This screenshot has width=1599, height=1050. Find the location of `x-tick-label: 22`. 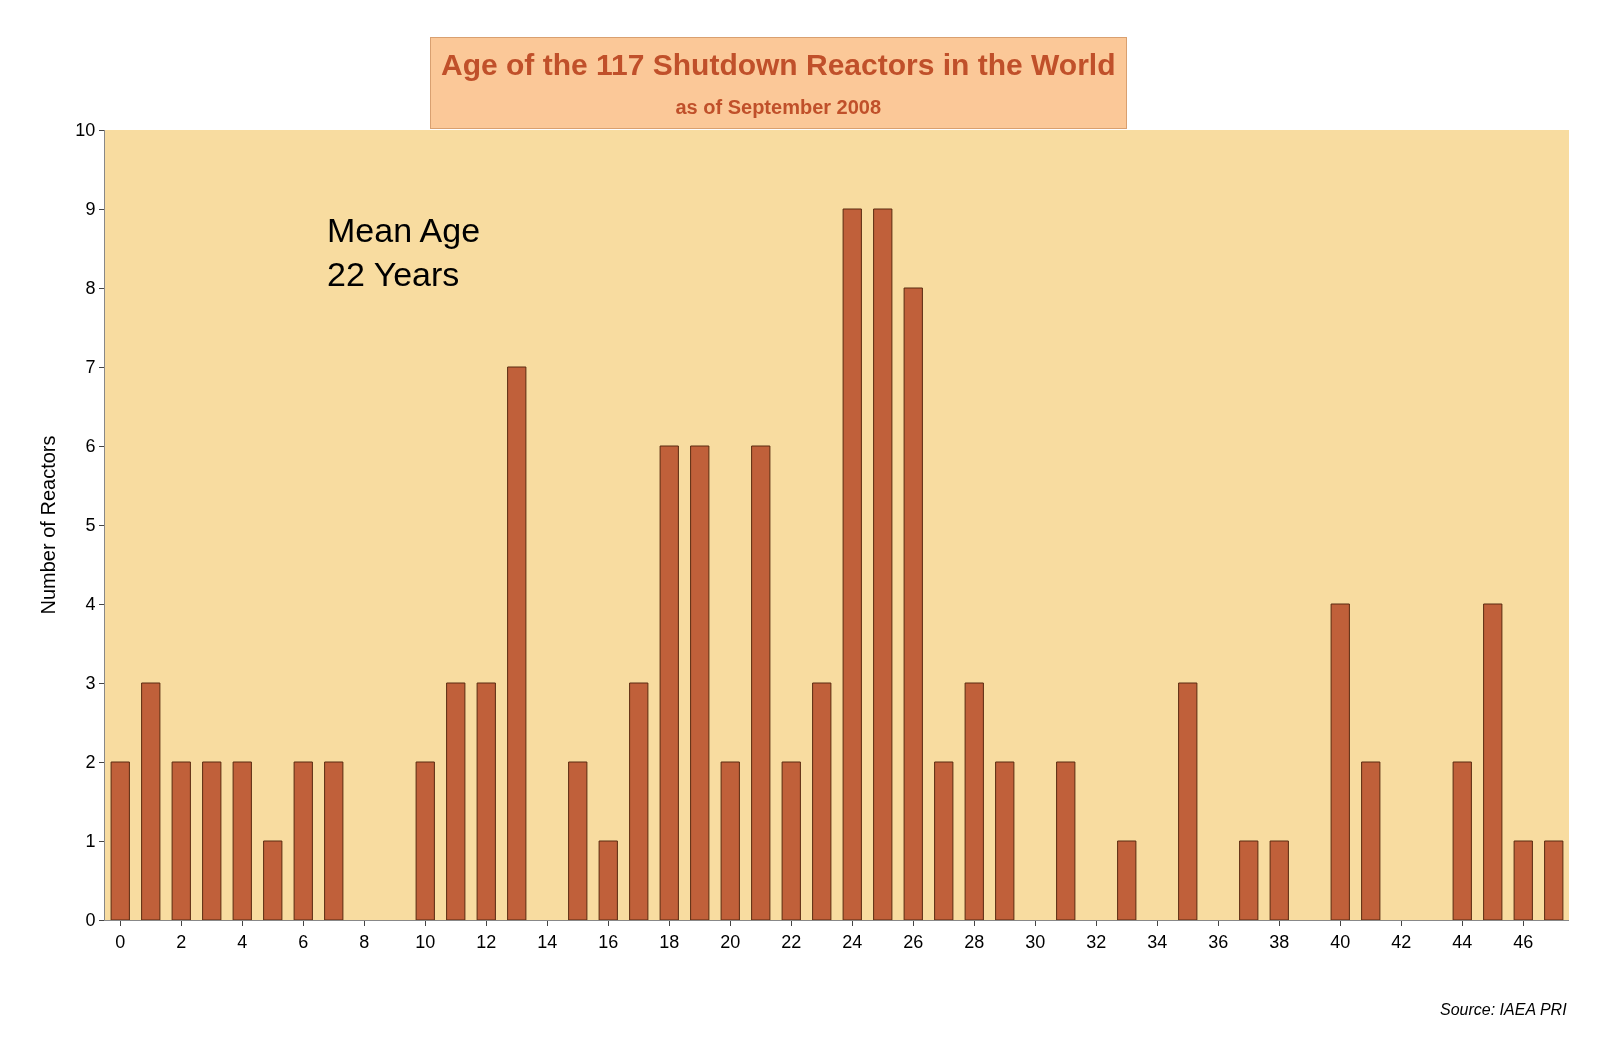

x-tick-label: 22 is located at coordinates (791, 941).